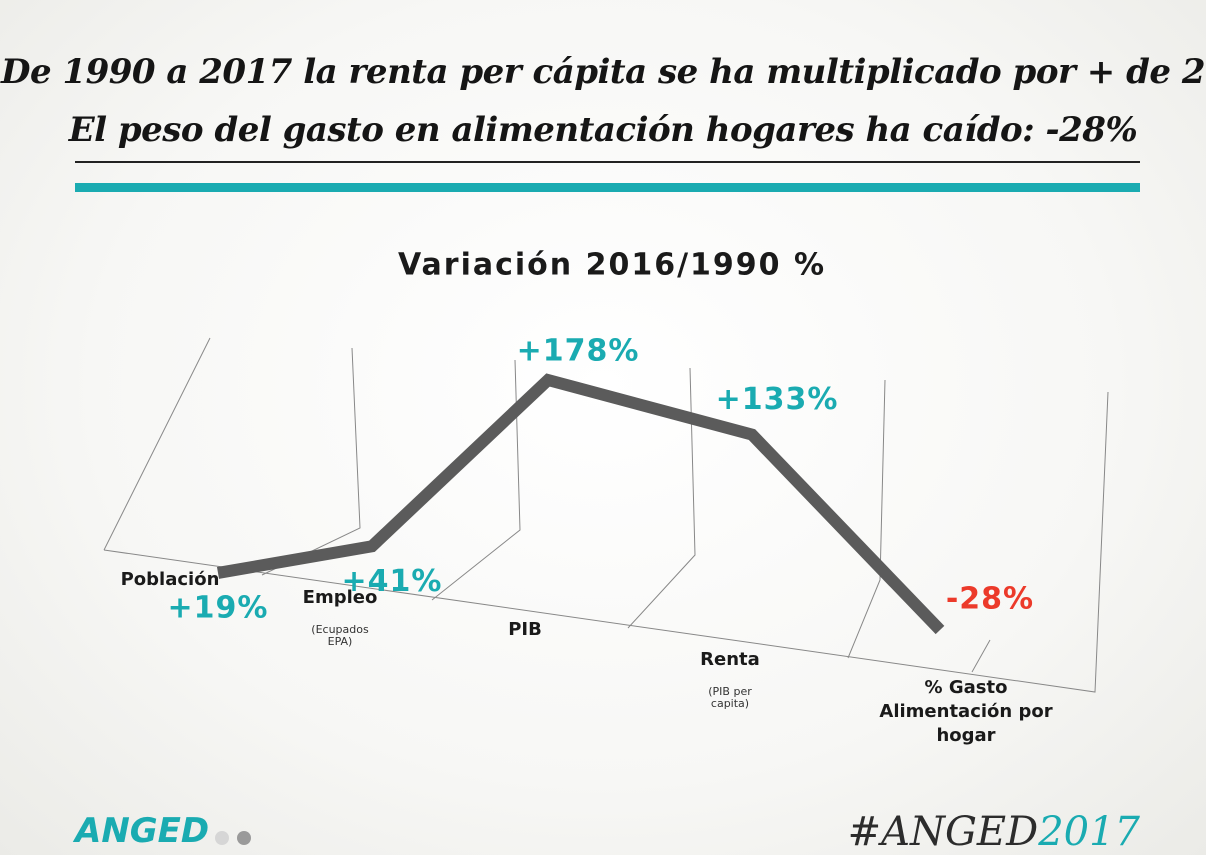 The height and width of the screenshot is (855, 1206). I want to click on category-label: Población, so click(170, 579).